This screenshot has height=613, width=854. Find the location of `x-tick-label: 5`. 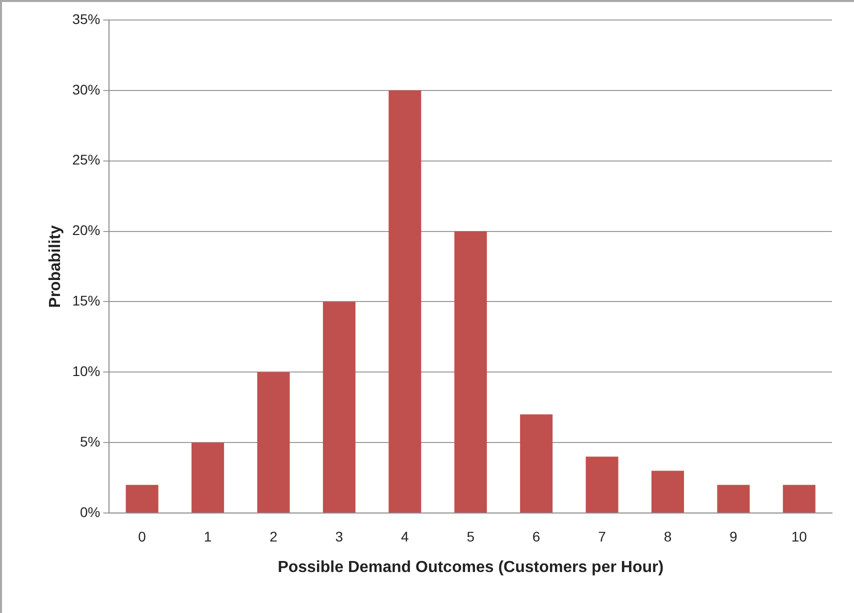

x-tick-label: 5 is located at coordinates (470, 536).